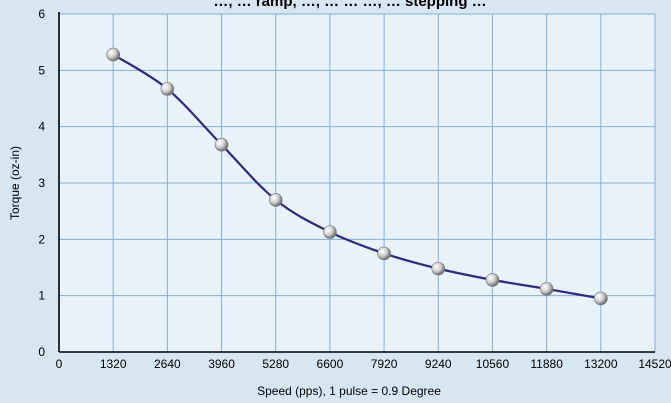 The image size is (671, 403). Describe the element at coordinates (221, 364) in the screenshot. I see `x-tick-label: 3960` at that location.